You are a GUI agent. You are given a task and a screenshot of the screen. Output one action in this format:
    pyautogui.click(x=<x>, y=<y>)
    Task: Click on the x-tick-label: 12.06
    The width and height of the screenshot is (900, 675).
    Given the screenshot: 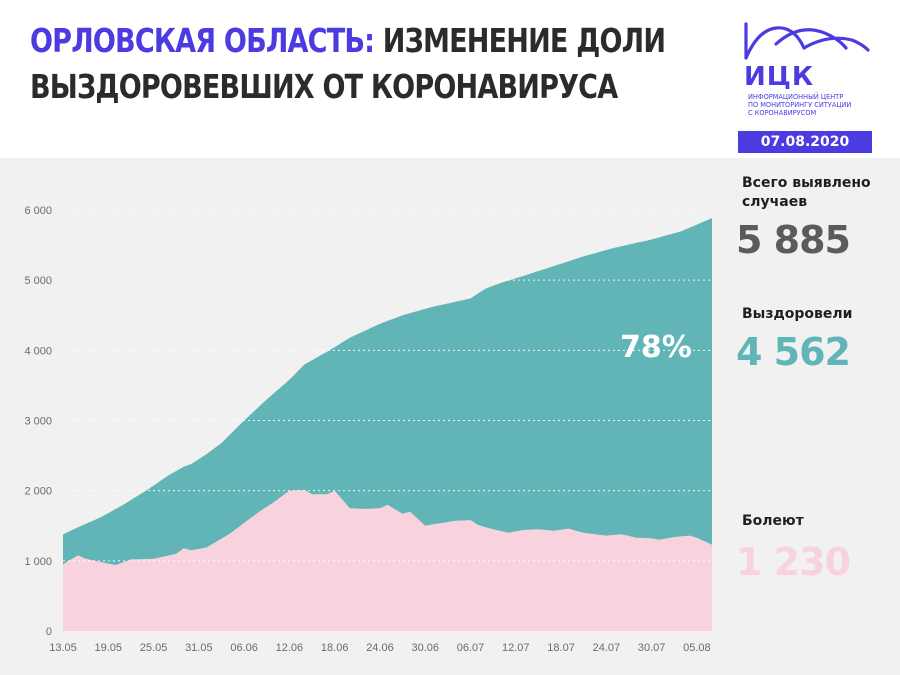 What is the action you would take?
    pyautogui.click(x=290, y=648)
    